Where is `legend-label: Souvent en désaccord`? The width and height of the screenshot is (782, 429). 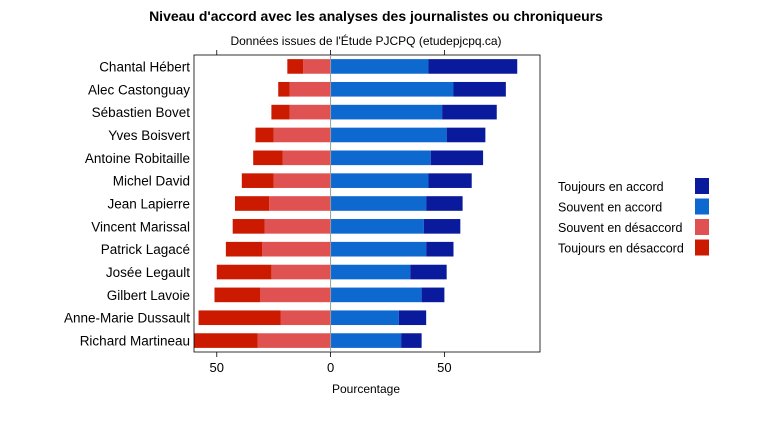 legend-label: Souvent en désaccord is located at coordinates (620, 228).